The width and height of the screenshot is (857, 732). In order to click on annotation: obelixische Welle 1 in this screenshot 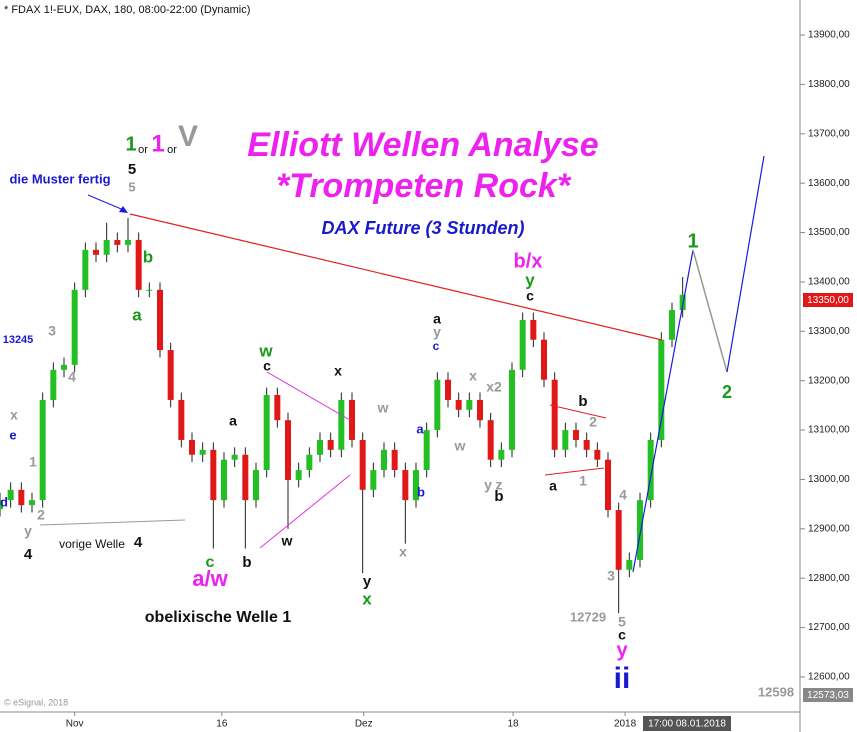, I will do `click(218, 617)`.